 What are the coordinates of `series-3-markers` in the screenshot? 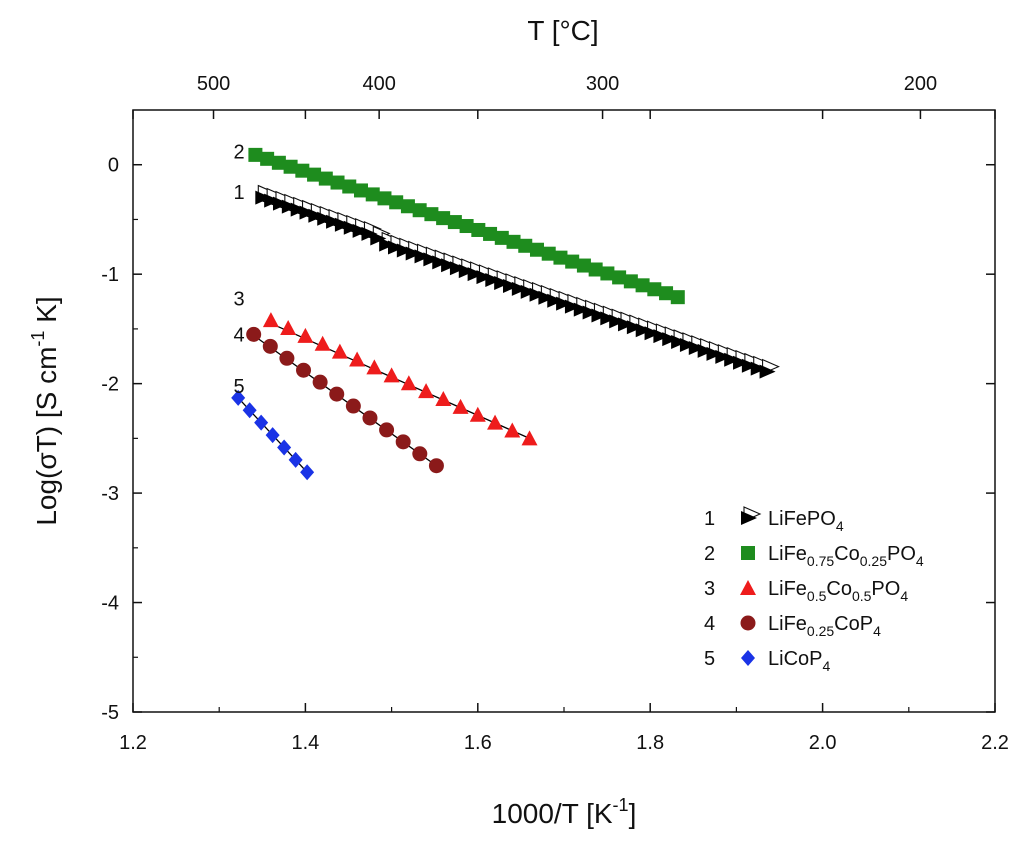 It's located at (400, 379).